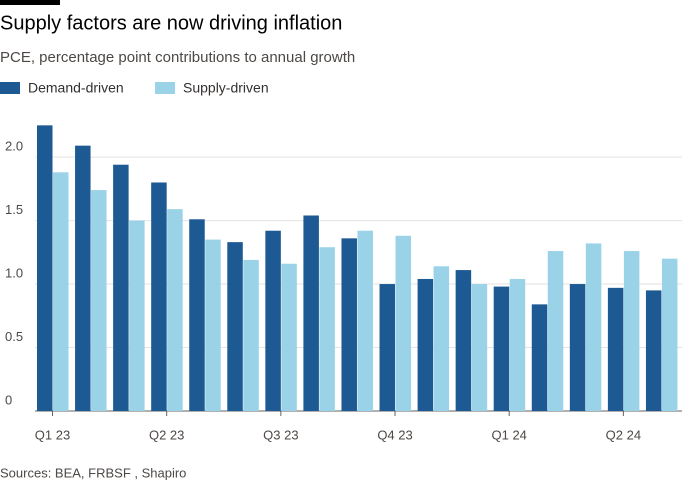 The height and width of the screenshot is (500, 700). What do you see at coordinates (14, 209) in the screenshot?
I see `y-tick-label: 1.5` at bounding box center [14, 209].